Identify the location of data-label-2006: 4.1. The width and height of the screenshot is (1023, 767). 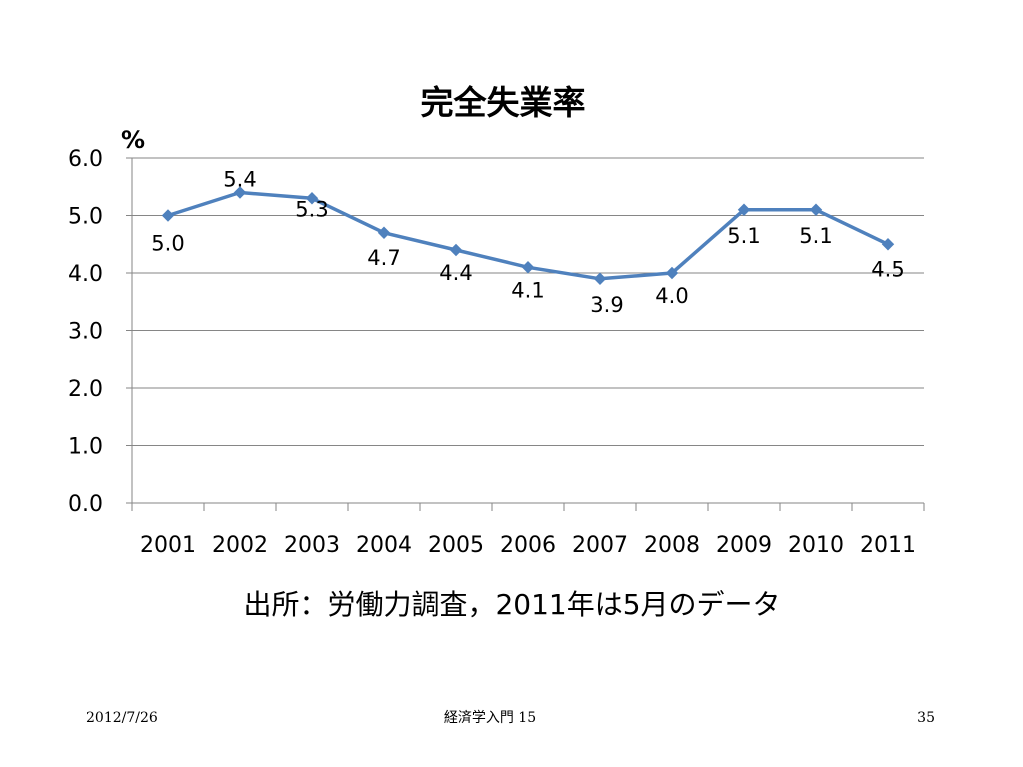
(527, 290).